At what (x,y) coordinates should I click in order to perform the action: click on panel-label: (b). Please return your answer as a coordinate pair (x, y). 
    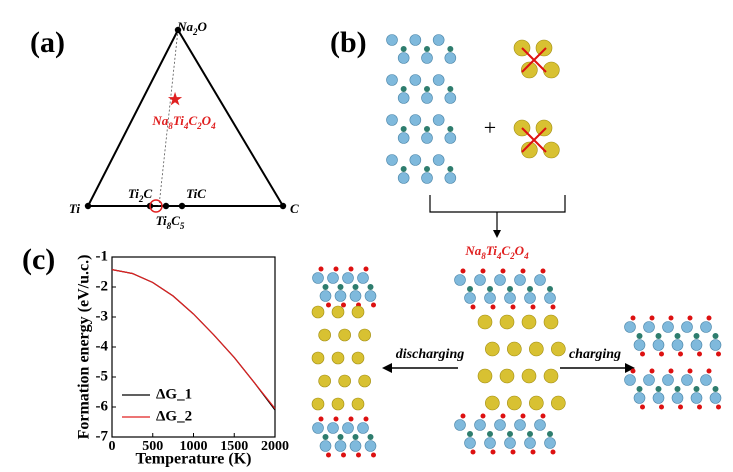
    Looking at the image, I should click on (348, 42).